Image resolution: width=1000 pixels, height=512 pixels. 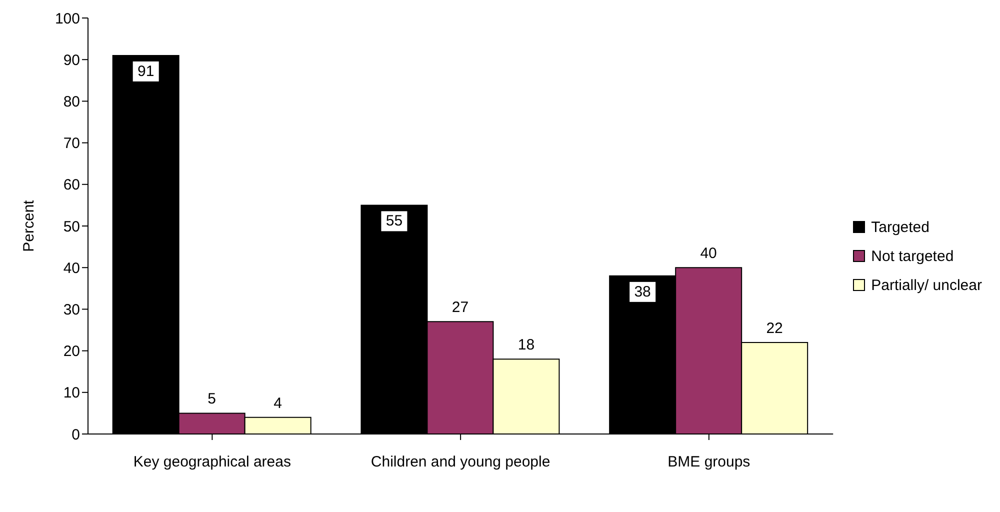 What do you see at coordinates (76, 435) in the screenshot?
I see `y-tick-label: 0` at bounding box center [76, 435].